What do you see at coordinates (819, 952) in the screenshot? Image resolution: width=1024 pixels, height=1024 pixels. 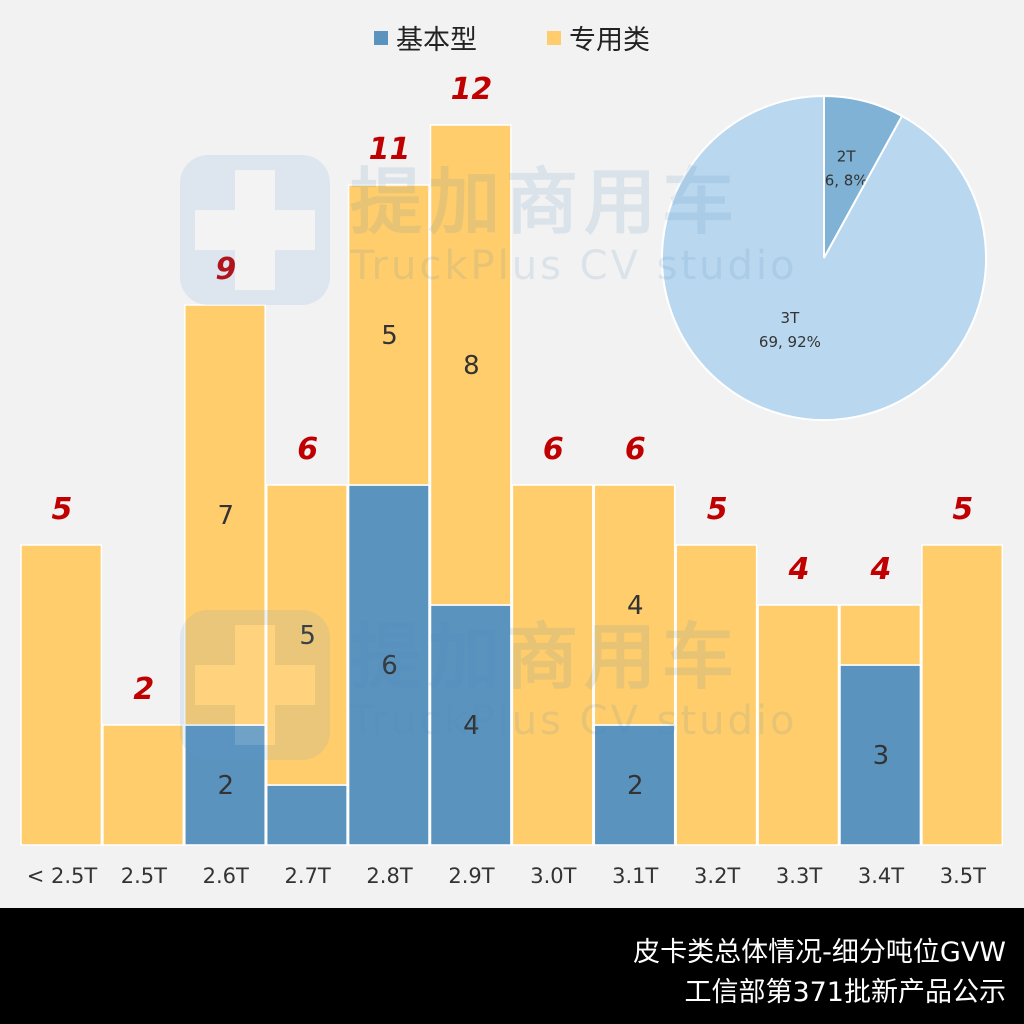 I see `footer-title: 皮卡类总体情况-细分吨位GVW` at bounding box center [819, 952].